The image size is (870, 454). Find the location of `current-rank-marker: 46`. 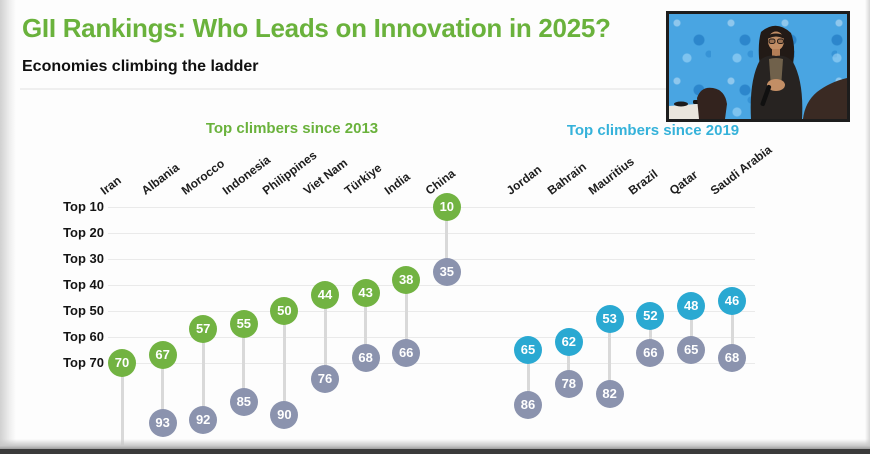

current-rank-marker: 46 is located at coordinates (732, 300).